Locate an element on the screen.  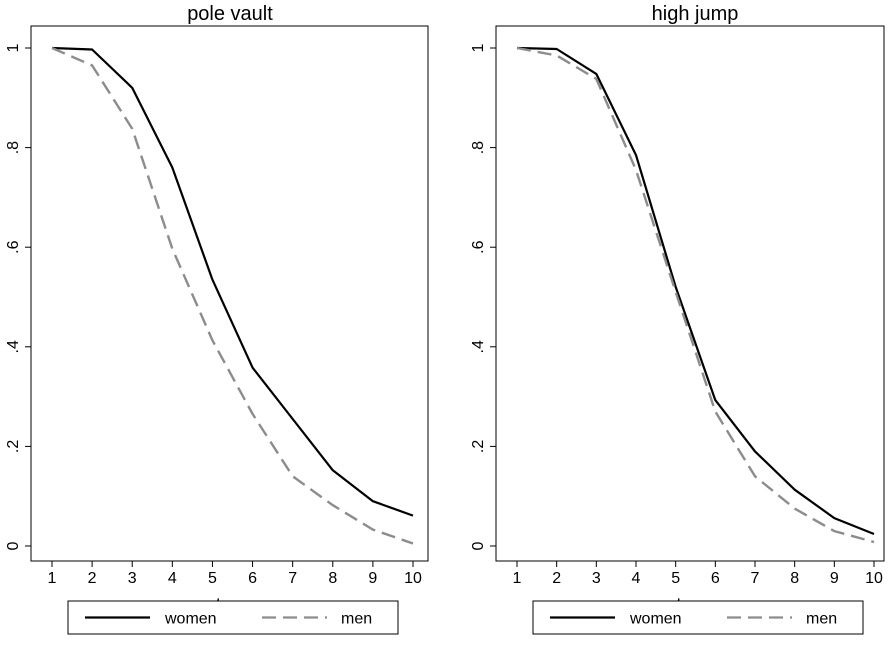
chart-title: high jump is located at coordinates (695, 14).